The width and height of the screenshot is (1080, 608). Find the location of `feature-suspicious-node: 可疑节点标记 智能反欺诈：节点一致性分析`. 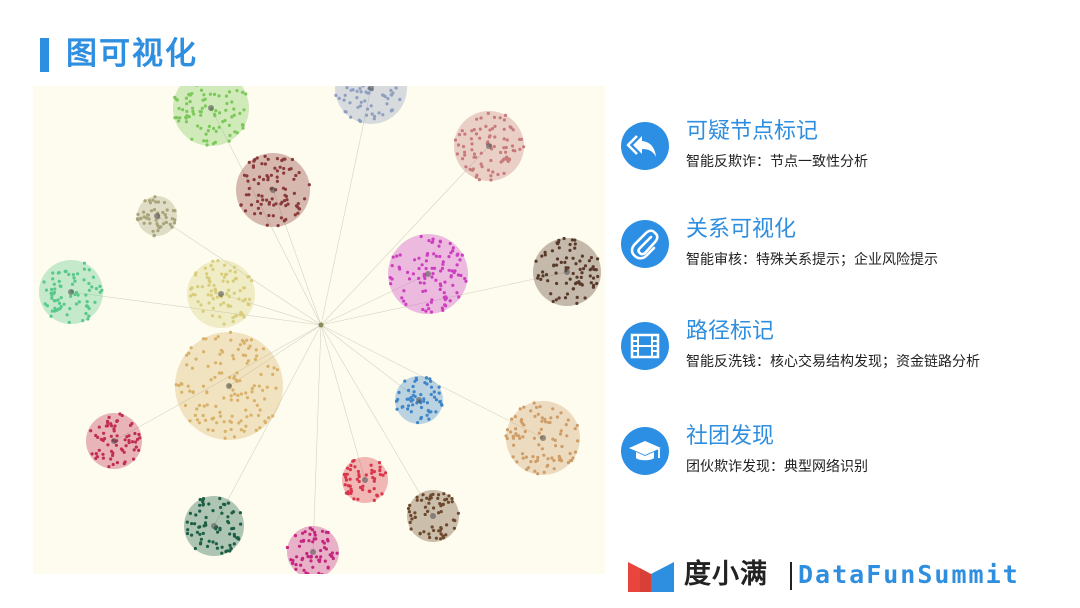

feature-suspicious-node: 可疑节点标记 智能反欺诈：节点一致性分析 is located at coordinates (840, 158).